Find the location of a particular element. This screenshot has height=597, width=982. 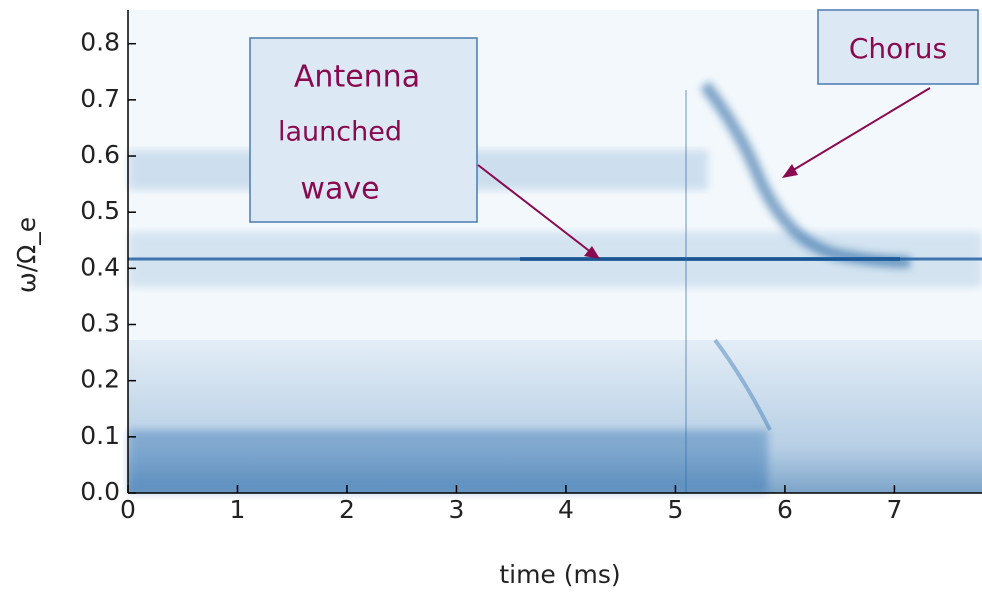

y-tick-label: 0.5 is located at coordinates (100, 210).